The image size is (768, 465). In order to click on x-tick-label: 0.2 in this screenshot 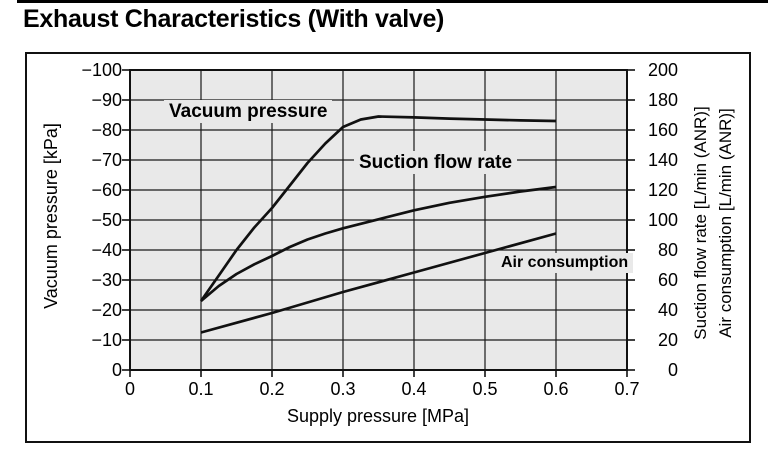, I will do `click(272, 389)`.